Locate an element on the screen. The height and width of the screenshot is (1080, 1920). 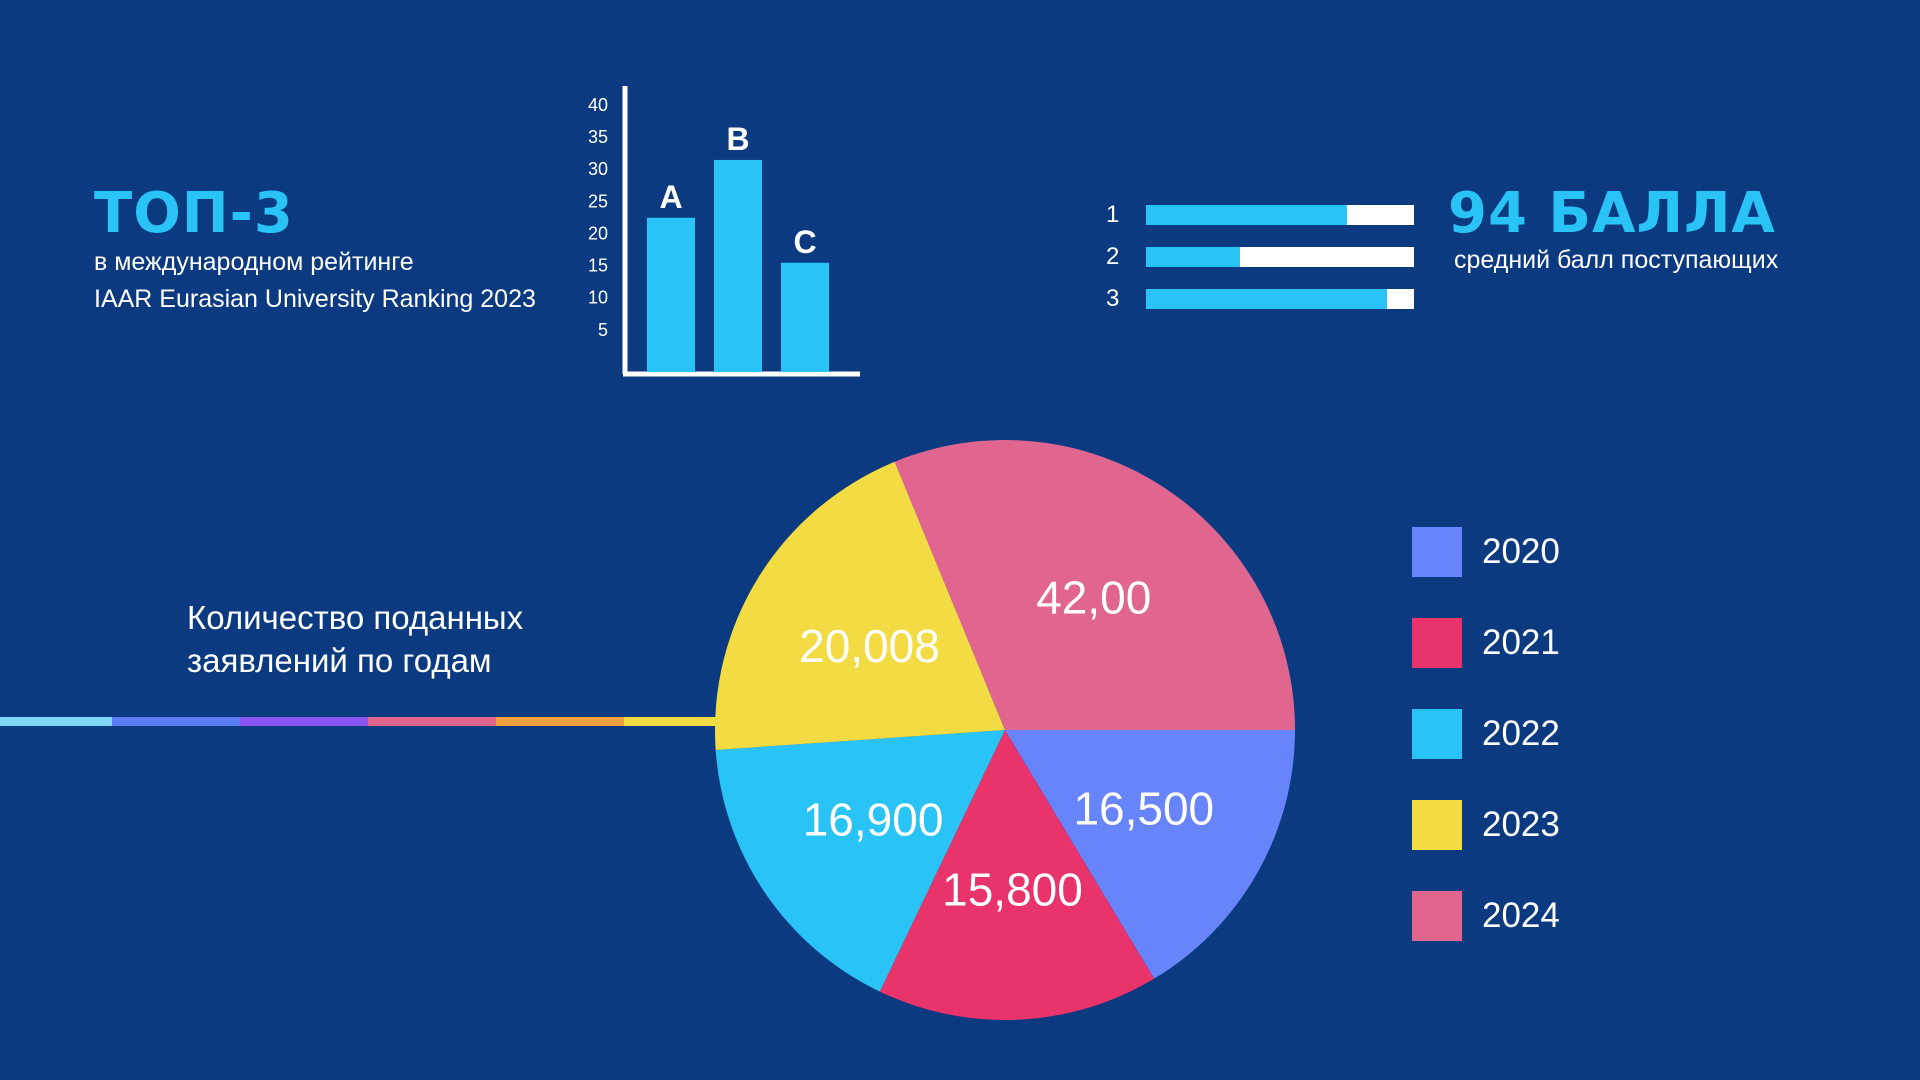
y-tick-label: 40 is located at coordinates (598, 105).